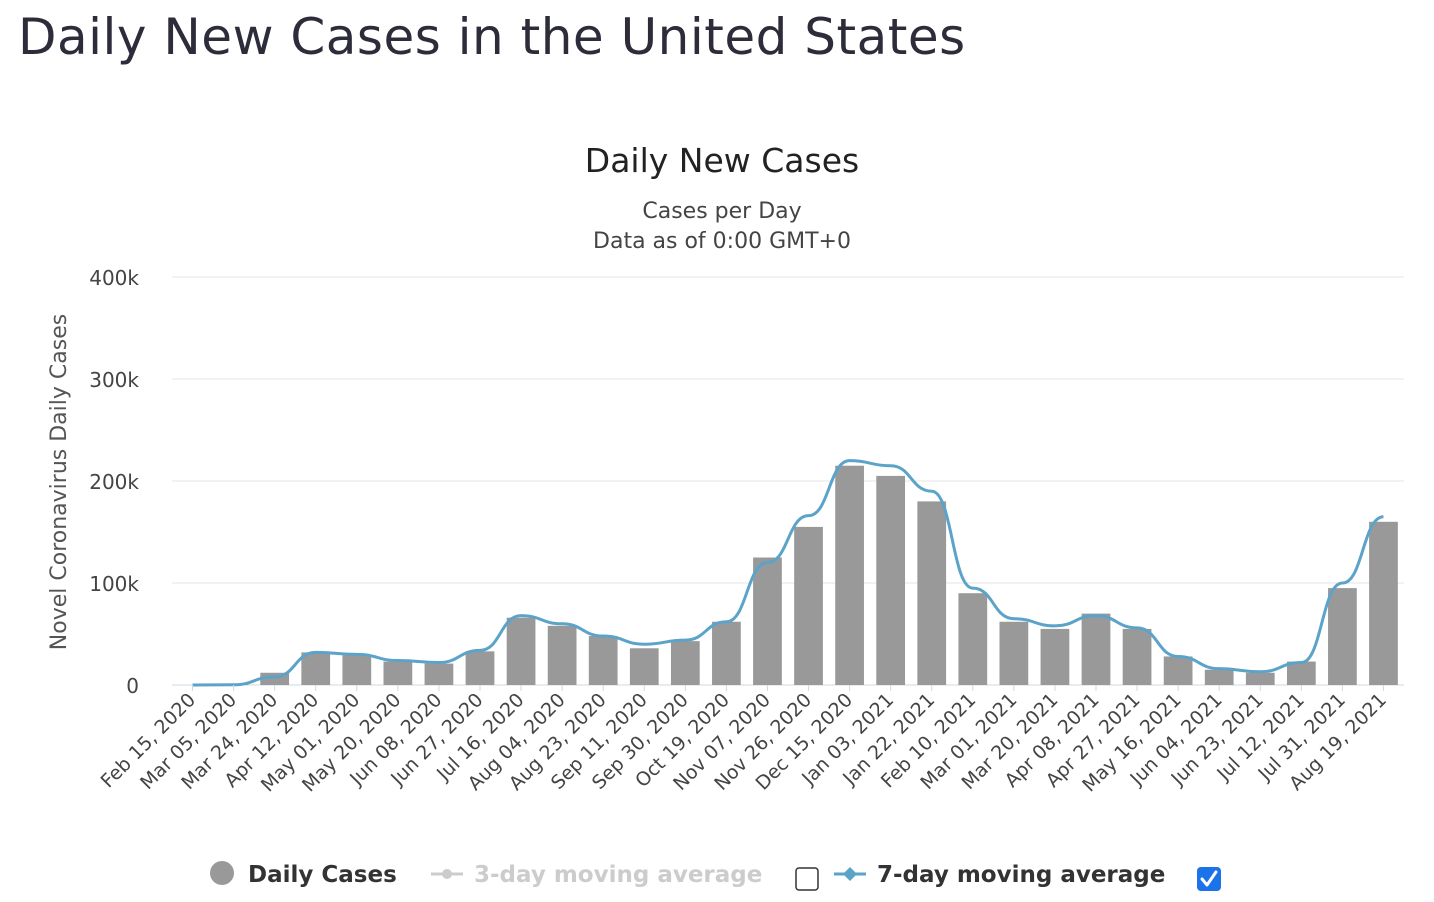  What do you see at coordinates (618, 875) in the screenshot?
I see `legend-label-ma3: 3-day moving average` at bounding box center [618, 875].